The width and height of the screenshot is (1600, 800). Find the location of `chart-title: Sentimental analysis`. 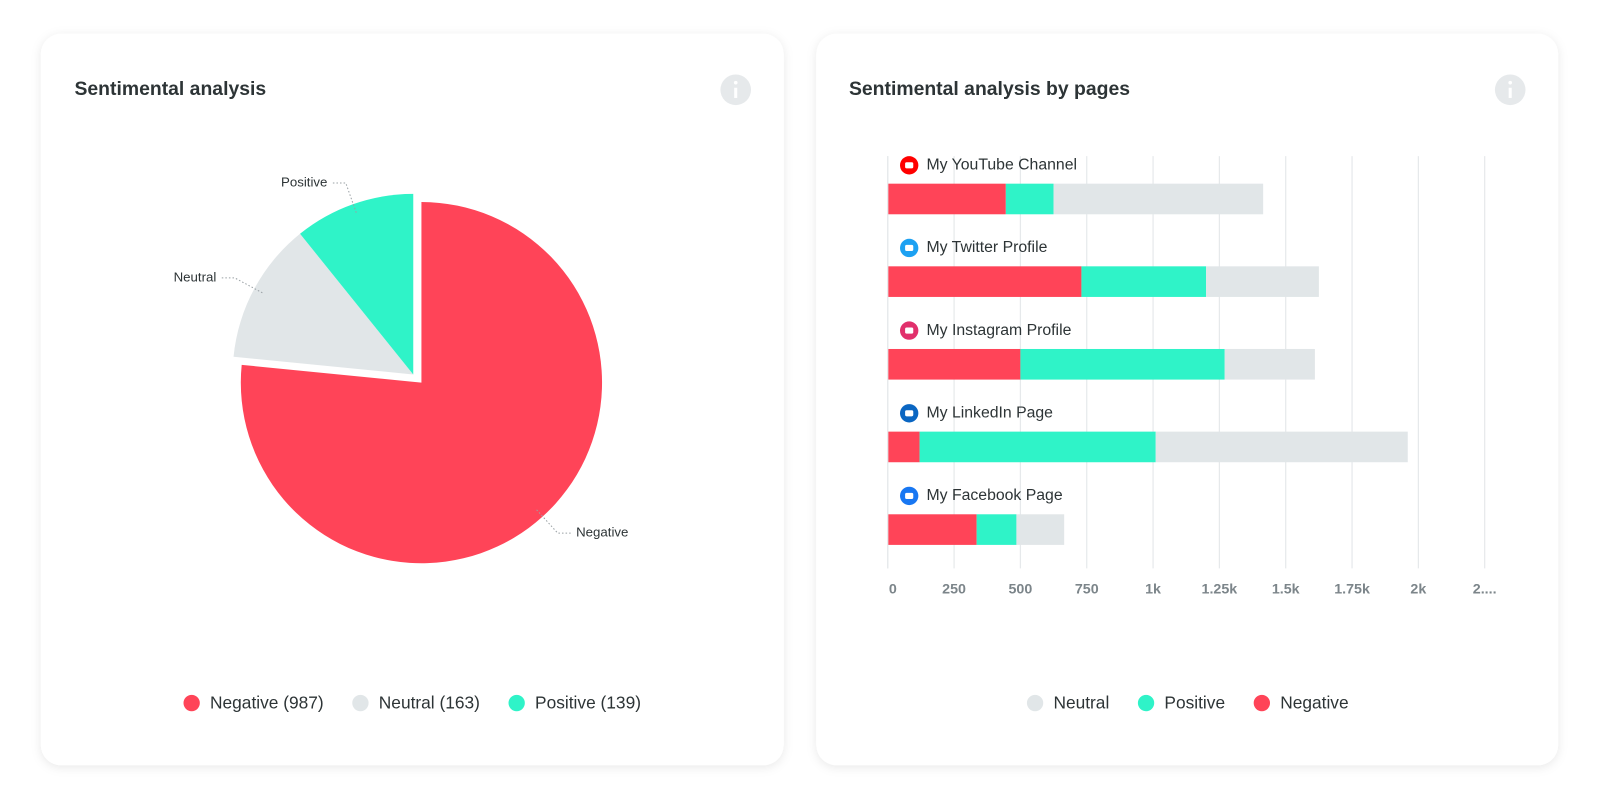

chart-title: Sentimental analysis is located at coordinates (170, 89).